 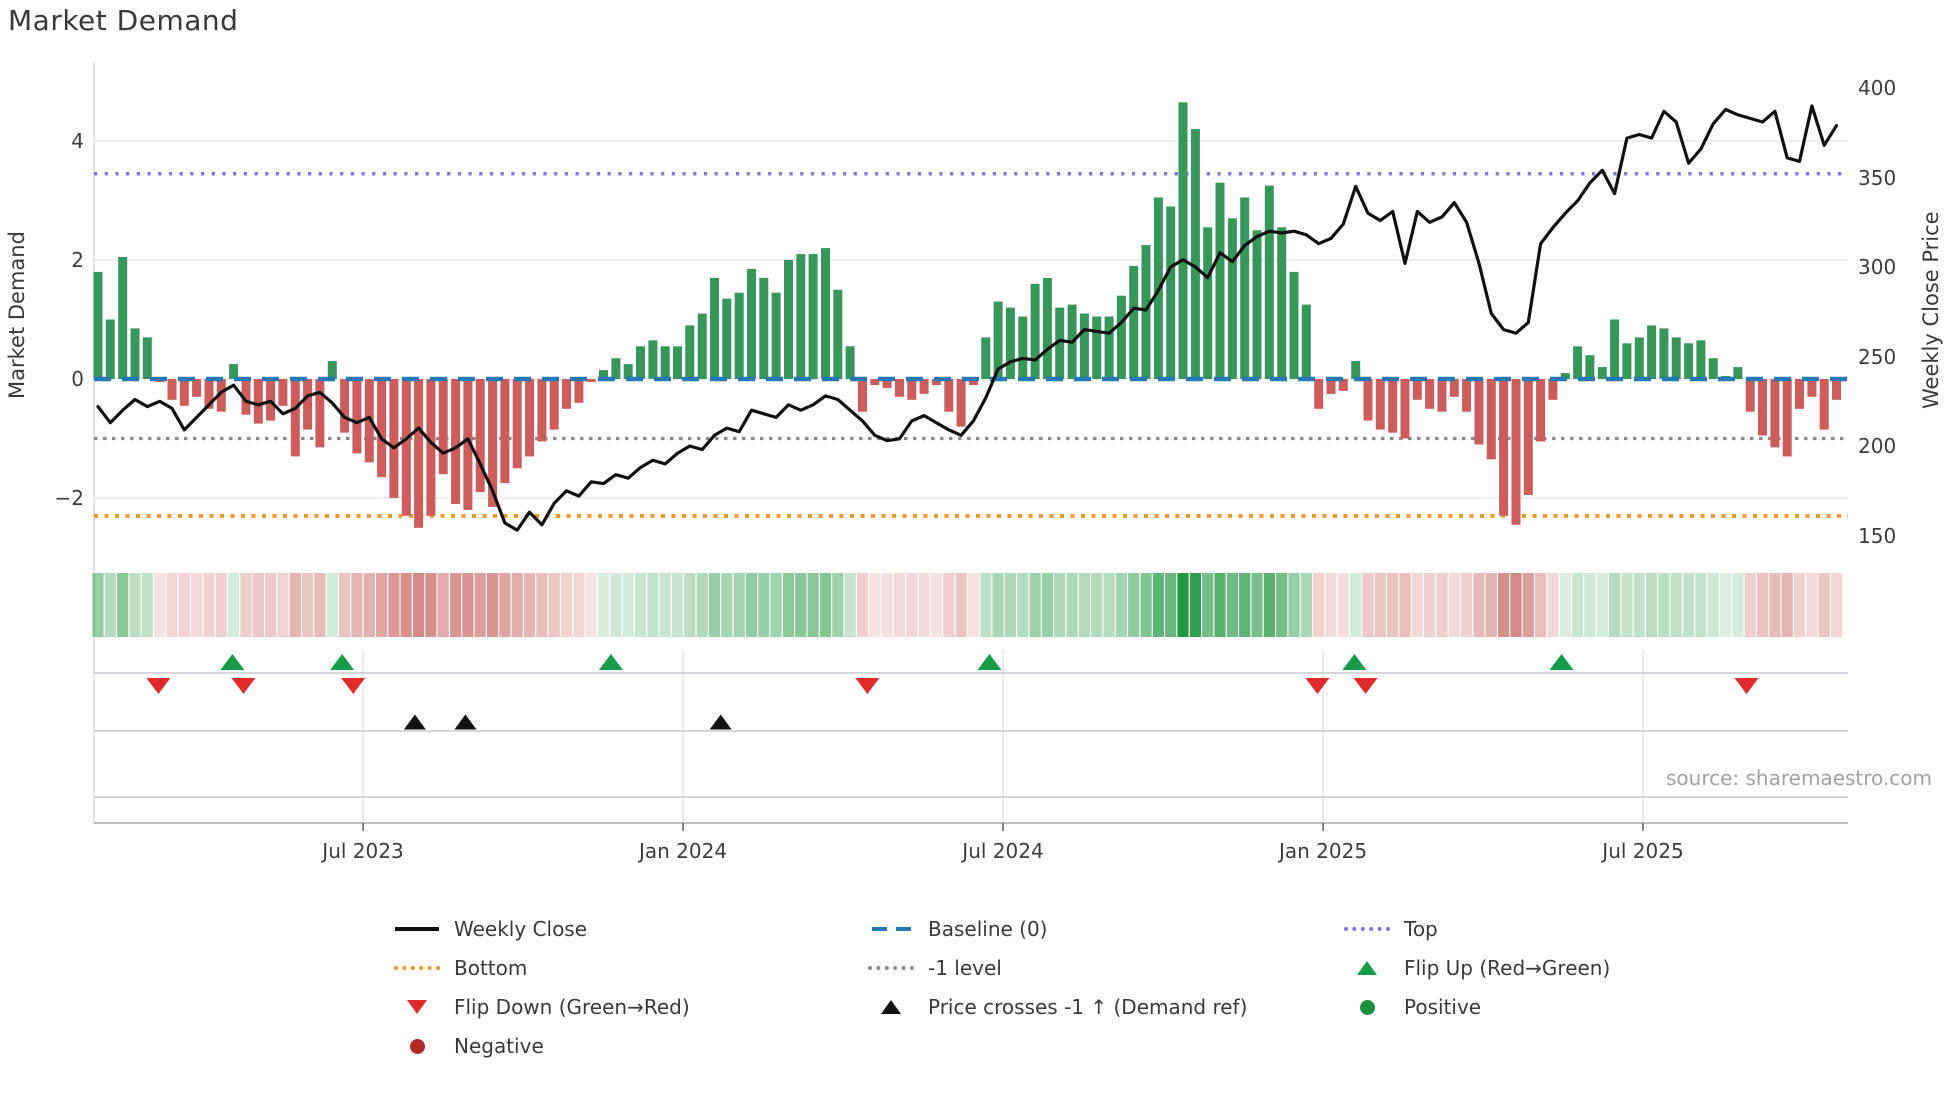 What do you see at coordinates (1877, 357) in the screenshot?
I see `y-right-tick-label: 250` at bounding box center [1877, 357].